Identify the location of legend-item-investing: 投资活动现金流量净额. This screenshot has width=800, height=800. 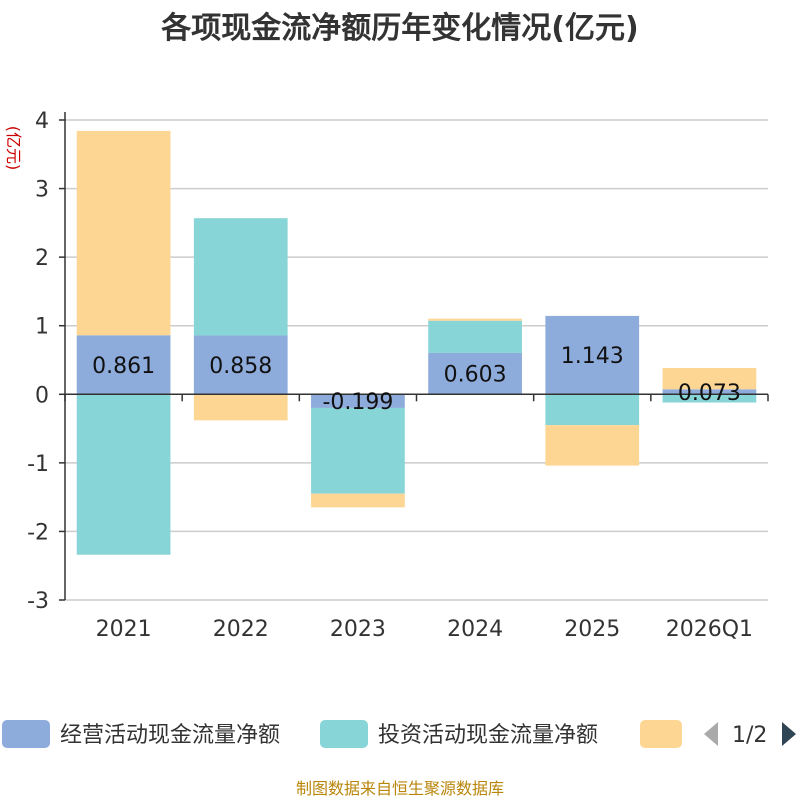
(459, 734).